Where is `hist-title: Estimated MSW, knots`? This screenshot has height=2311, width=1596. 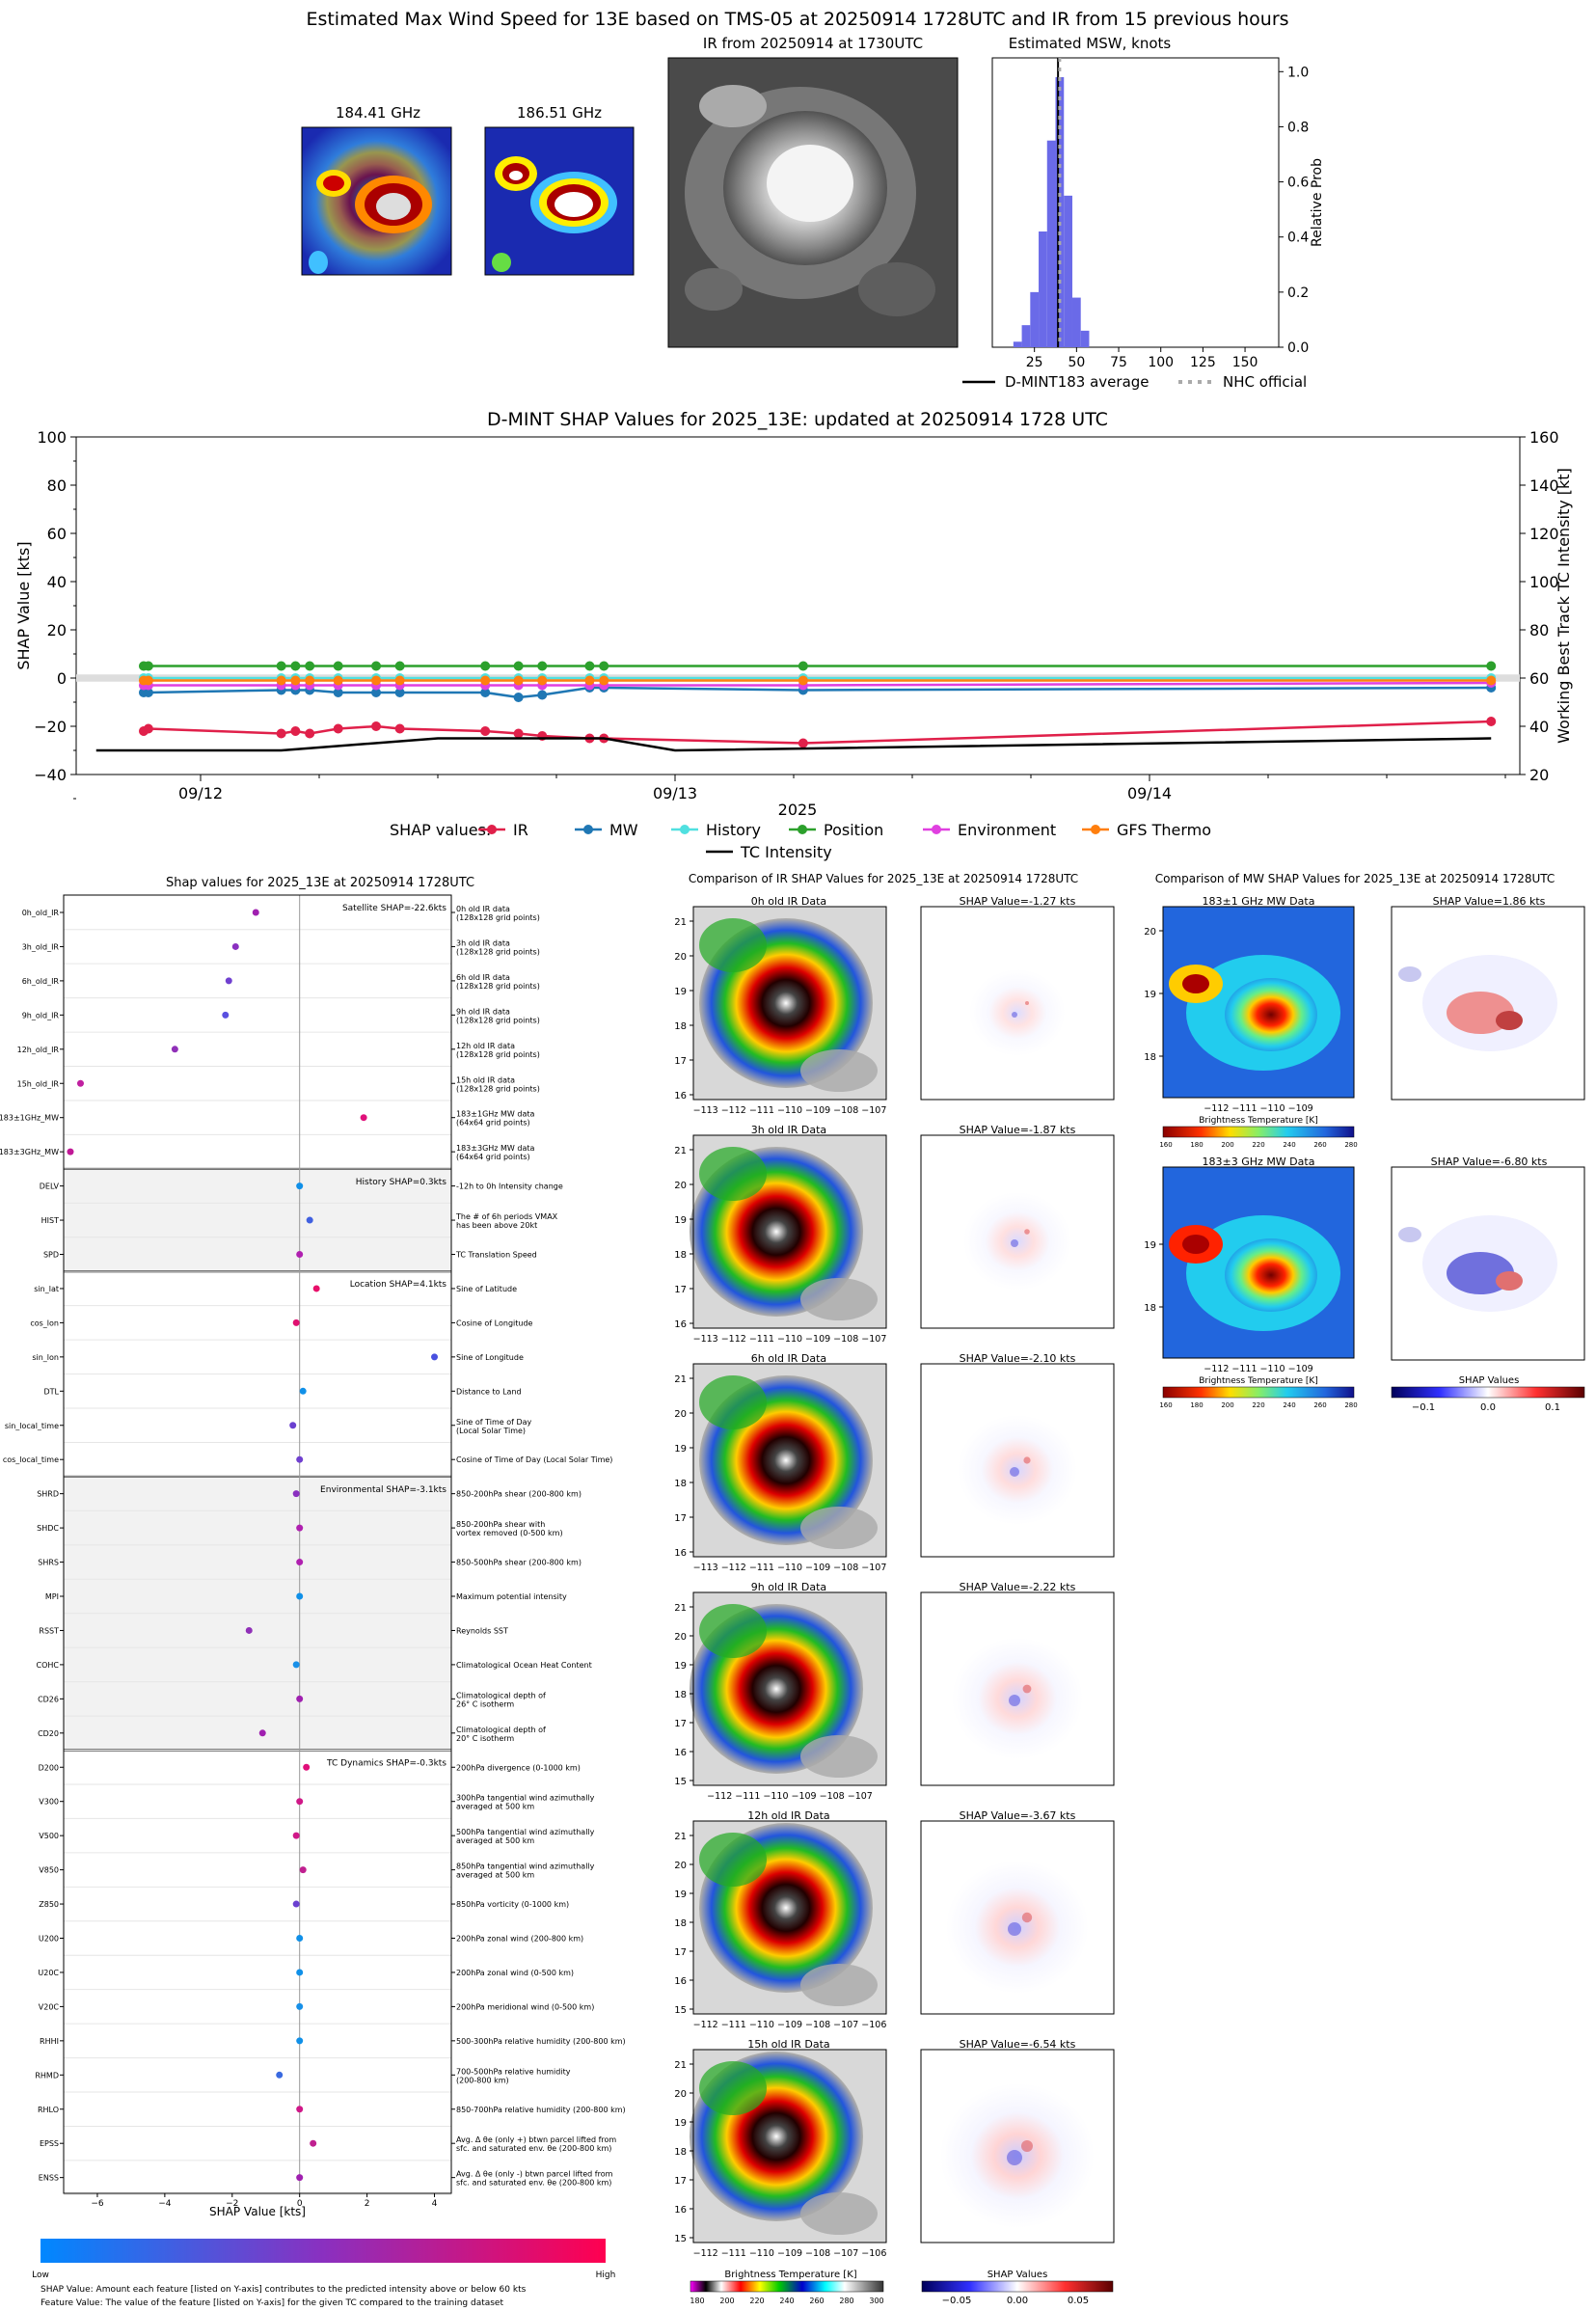 hist-title: Estimated MSW, knots is located at coordinates (1090, 43).